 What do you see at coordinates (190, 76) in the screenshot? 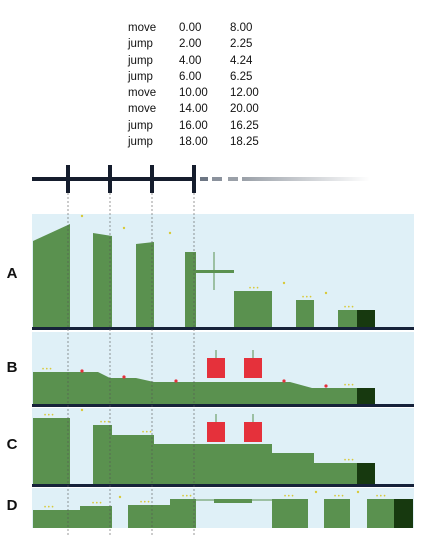
I see `event-start: 6.00` at bounding box center [190, 76].